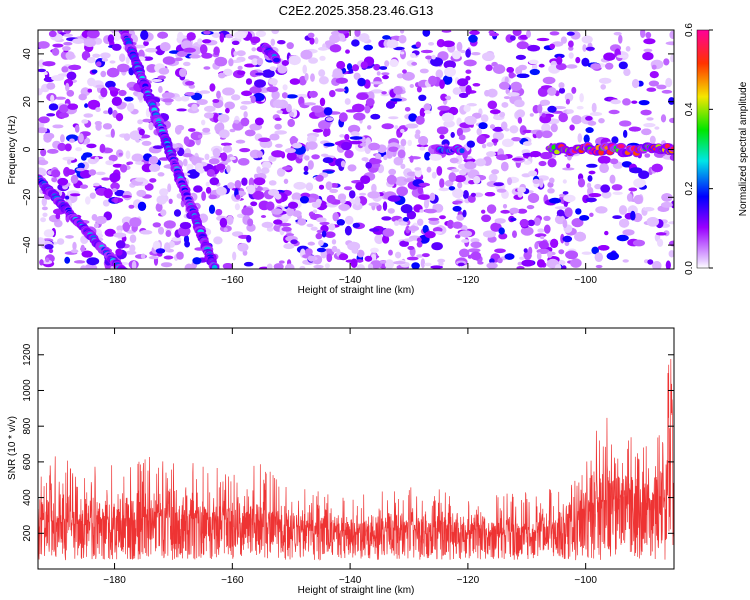 Image resolution: width=750 pixels, height=600 pixels. I want to click on figure-title: C2E2.2025.358.23.46.G13, so click(356, 10).